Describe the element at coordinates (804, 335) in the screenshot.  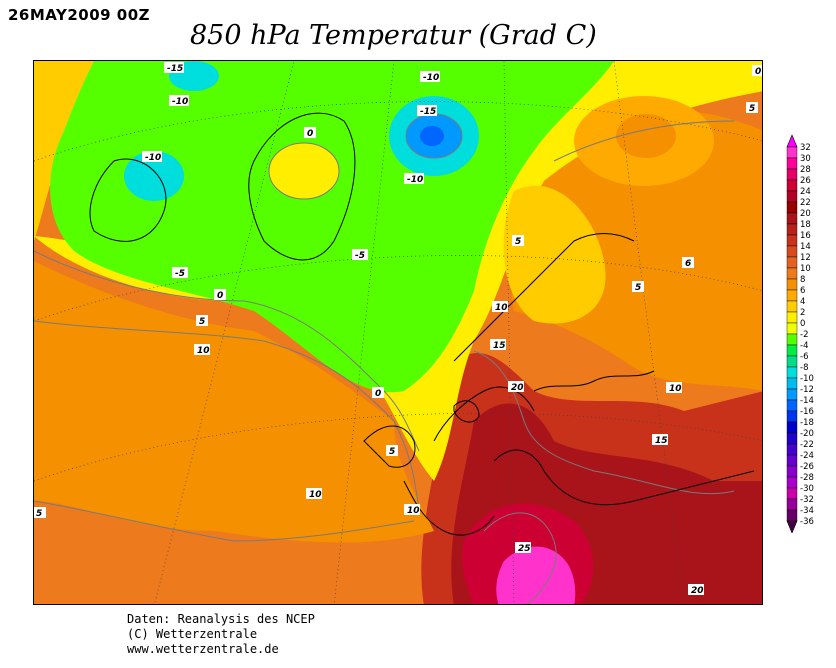
I see `legend-label: -2` at that location.